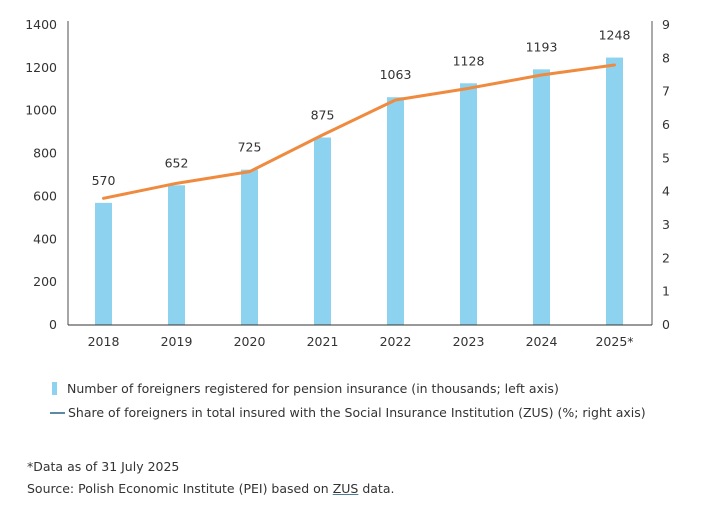 The height and width of the screenshot is (508, 710). Describe the element at coordinates (376, 488) in the screenshot. I see `source-suffix: data.` at that location.